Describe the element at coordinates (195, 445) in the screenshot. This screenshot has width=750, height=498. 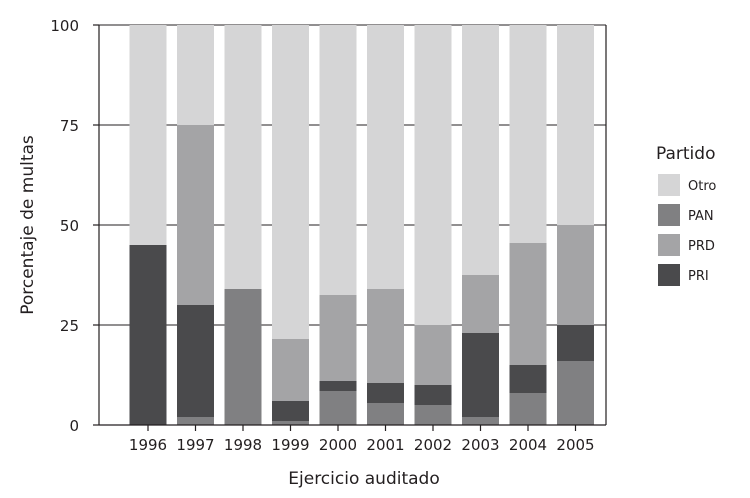
I see `x-tick-label-1997: 1997` at that location.